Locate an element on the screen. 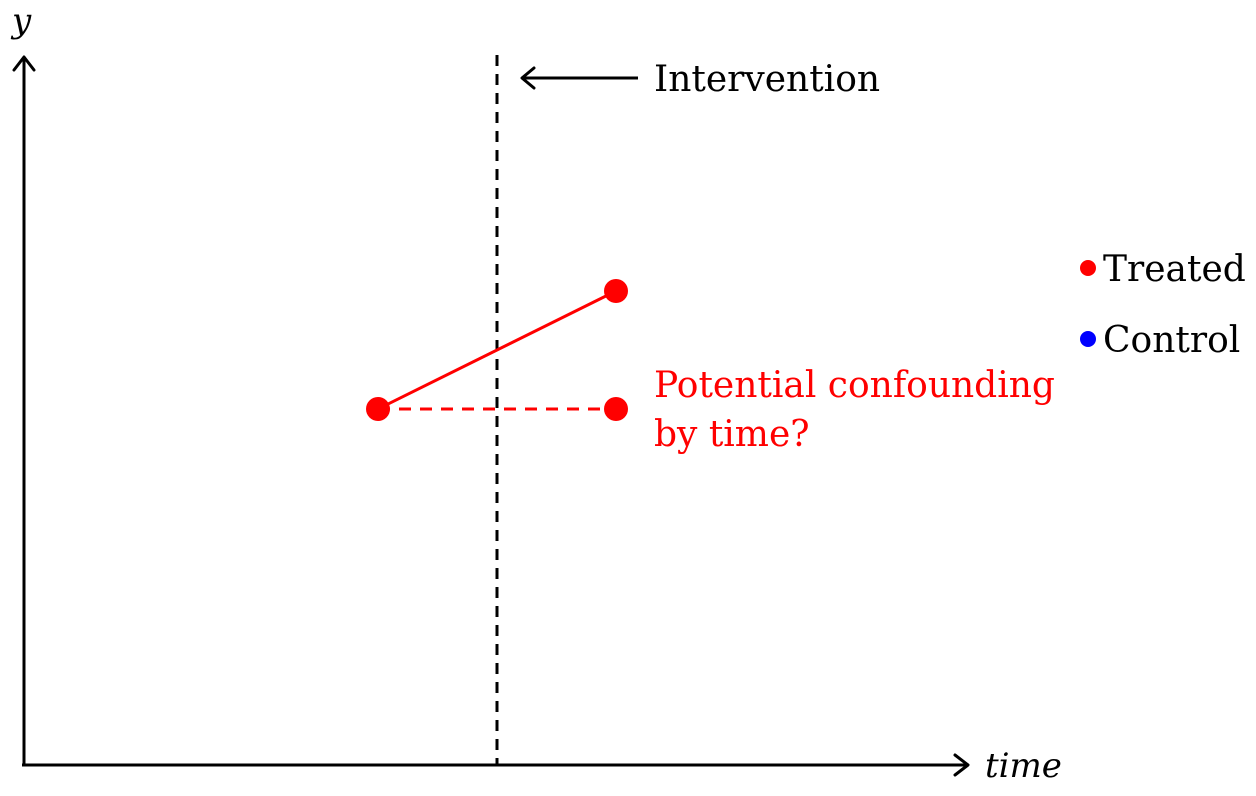  intervention-label: Intervention is located at coordinates (767, 79).